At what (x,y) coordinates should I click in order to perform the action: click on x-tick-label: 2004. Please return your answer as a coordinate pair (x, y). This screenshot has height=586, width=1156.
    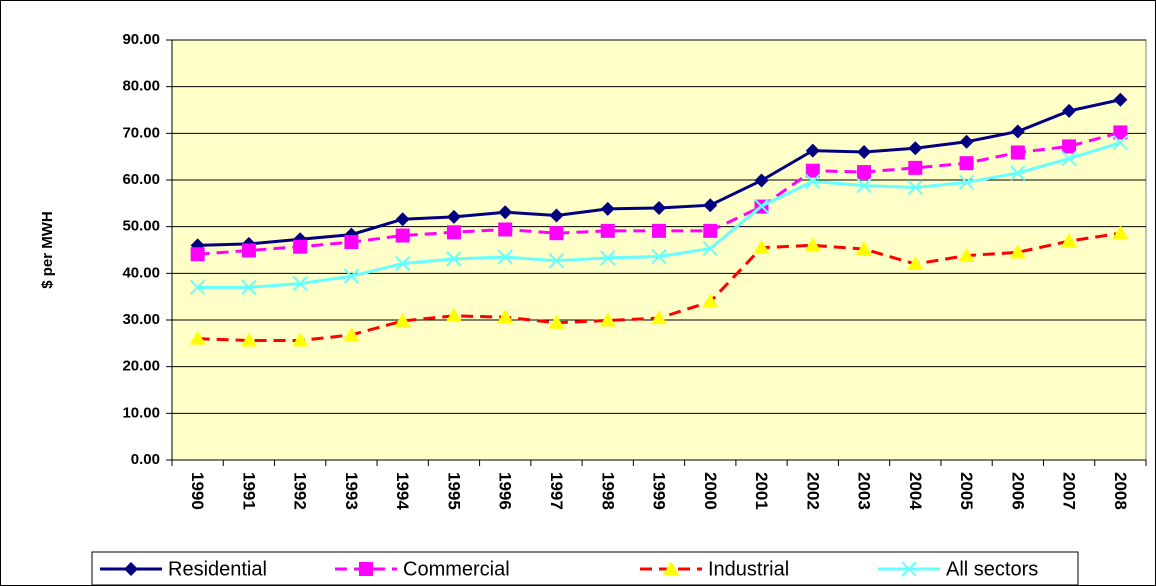
    Looking at the image, I should click on (915, 491).